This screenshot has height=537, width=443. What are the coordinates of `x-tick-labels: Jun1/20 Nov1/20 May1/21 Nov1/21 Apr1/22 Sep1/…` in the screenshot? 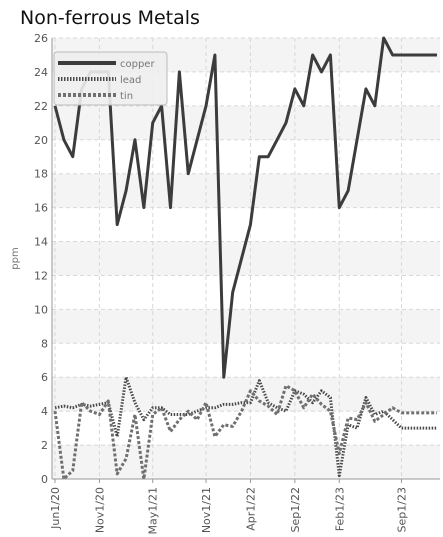 It's located at (228, 506).